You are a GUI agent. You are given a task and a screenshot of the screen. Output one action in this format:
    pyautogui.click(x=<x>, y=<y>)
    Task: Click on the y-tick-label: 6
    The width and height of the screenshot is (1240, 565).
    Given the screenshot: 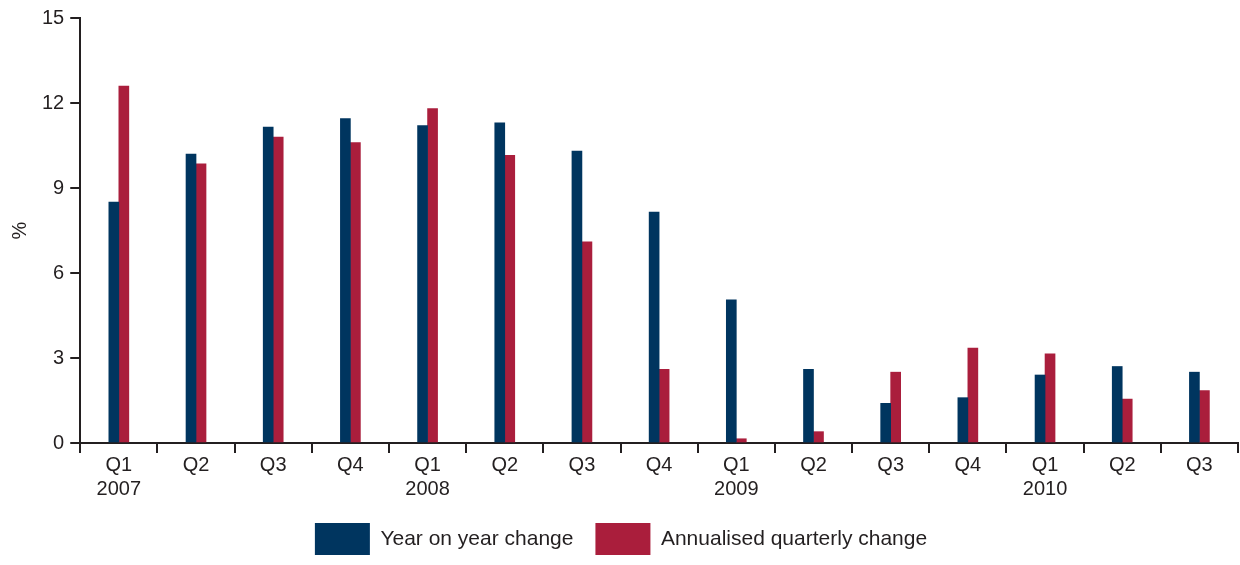 What is the action you would take?
    pyautogui.click(x=59, y=271)
    